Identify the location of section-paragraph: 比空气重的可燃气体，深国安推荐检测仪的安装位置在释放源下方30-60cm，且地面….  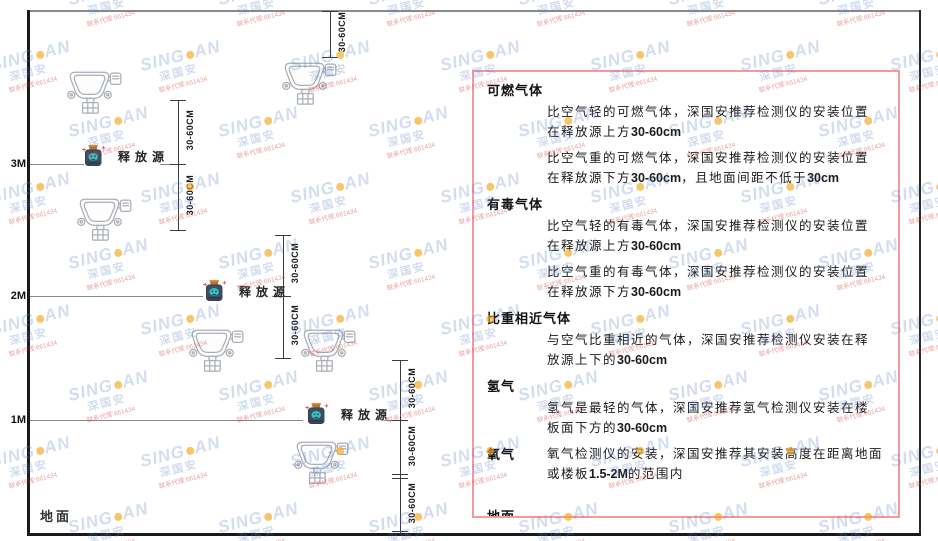
(708, 168).